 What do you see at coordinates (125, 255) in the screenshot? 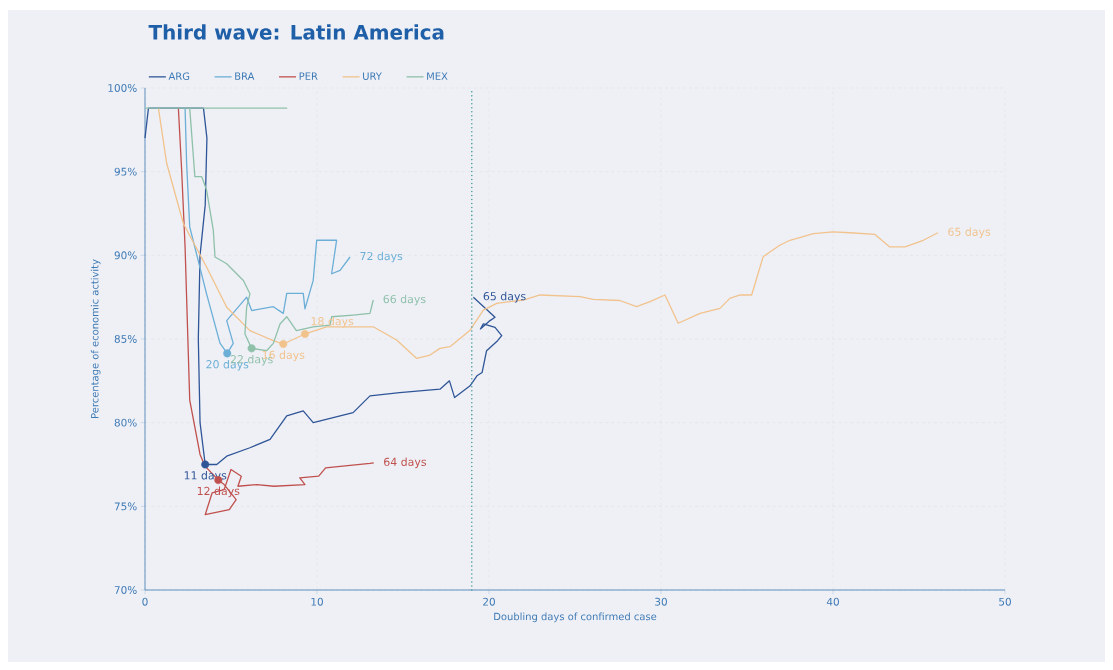
I see `y-tick-label: 90%` at bounding box center [125, 255].